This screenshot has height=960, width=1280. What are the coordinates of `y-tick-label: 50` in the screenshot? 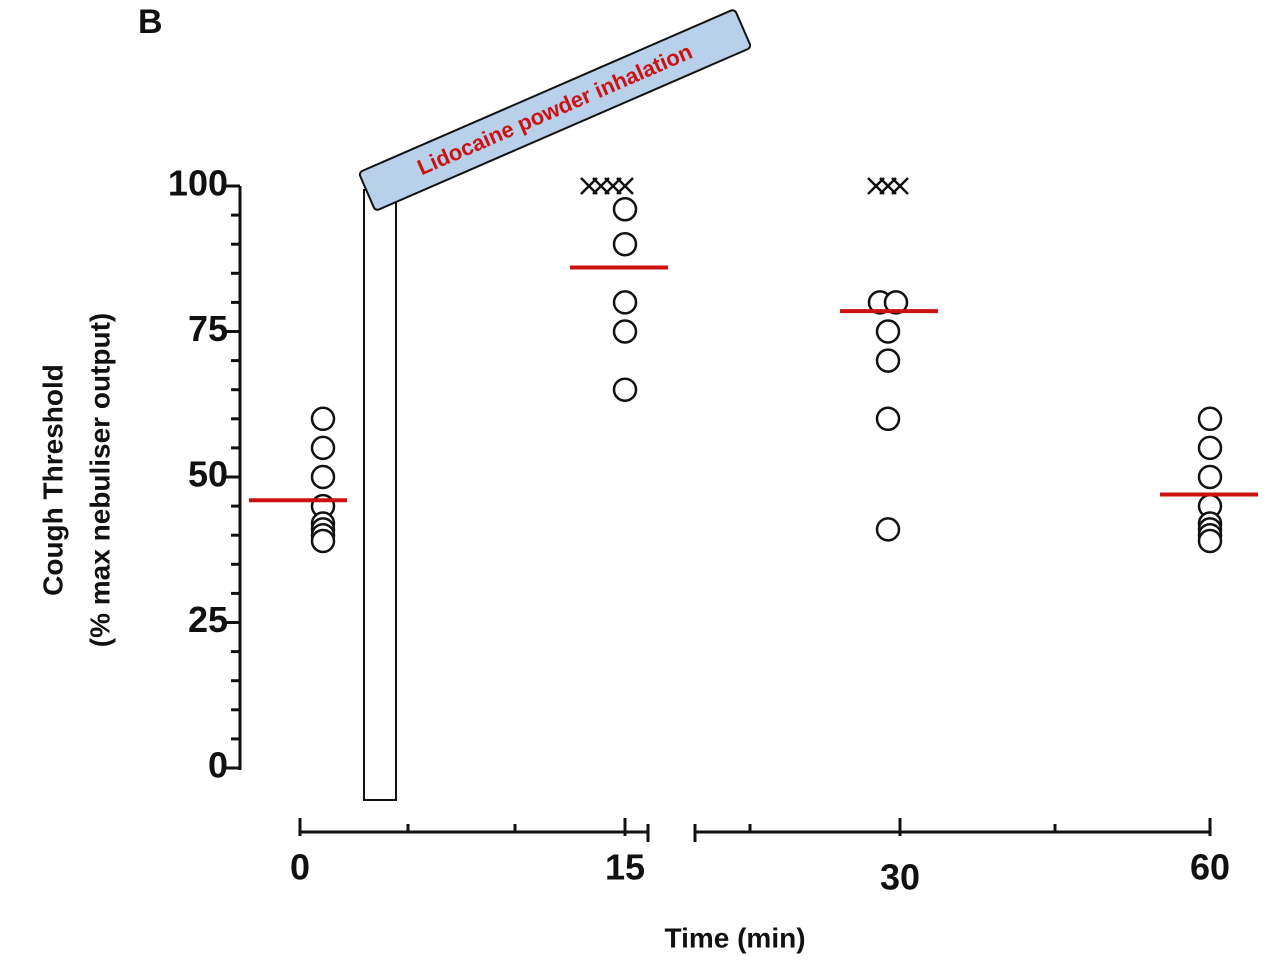 It's located at (208, 474).